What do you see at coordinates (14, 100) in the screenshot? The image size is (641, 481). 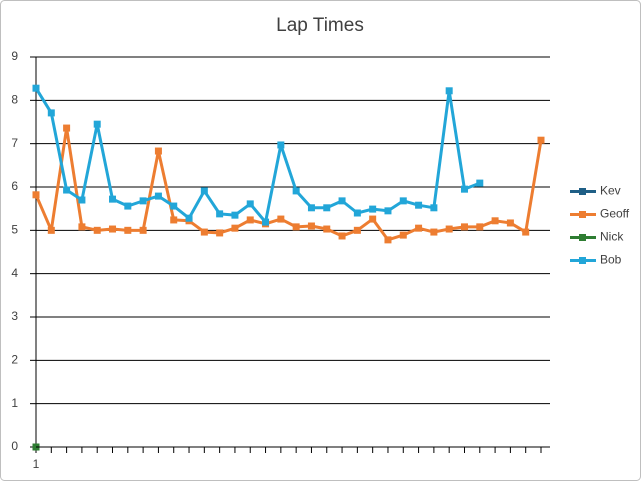 I see `y-tick-label: 8` at bounding box center [14, 100].